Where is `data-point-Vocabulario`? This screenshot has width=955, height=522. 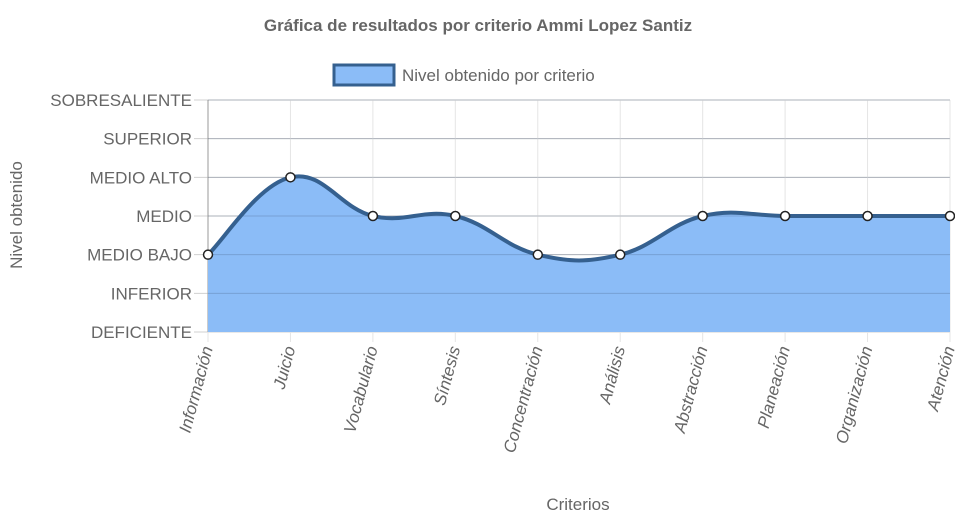 data-point-Vocabulario is located at coordinates (373, 216).